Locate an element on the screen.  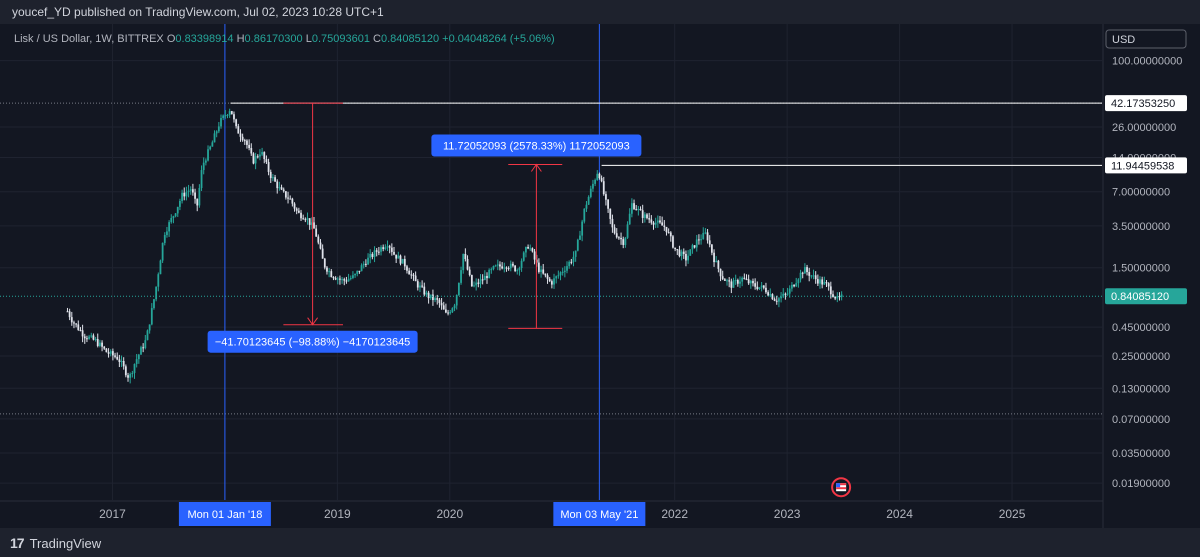
tradingview-brand: 17 TradingView is located at coordinates (55, 543).